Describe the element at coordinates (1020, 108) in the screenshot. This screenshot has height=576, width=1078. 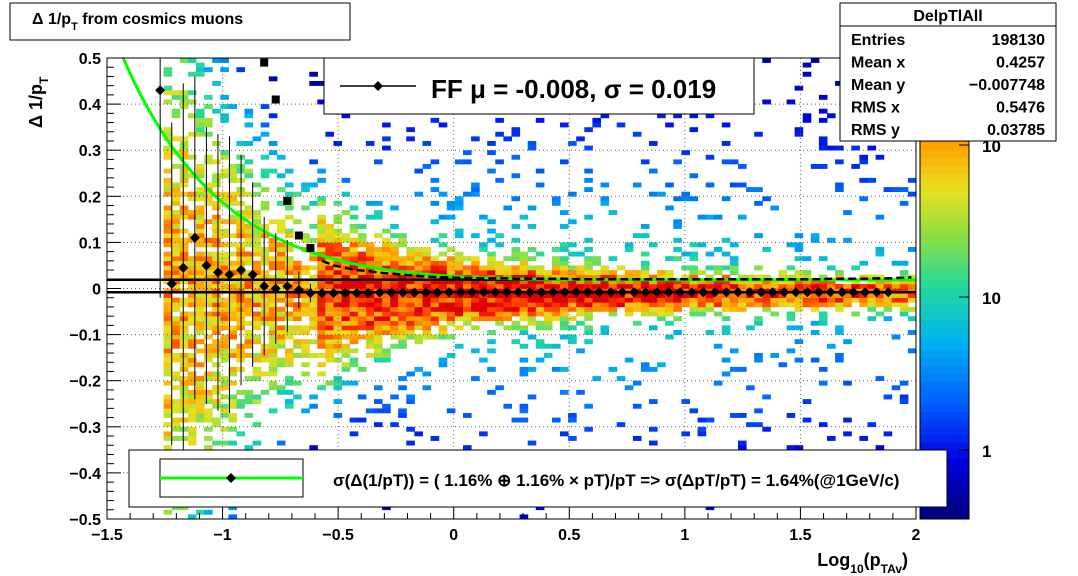
I see `stats-value: 0.5476` at that location.